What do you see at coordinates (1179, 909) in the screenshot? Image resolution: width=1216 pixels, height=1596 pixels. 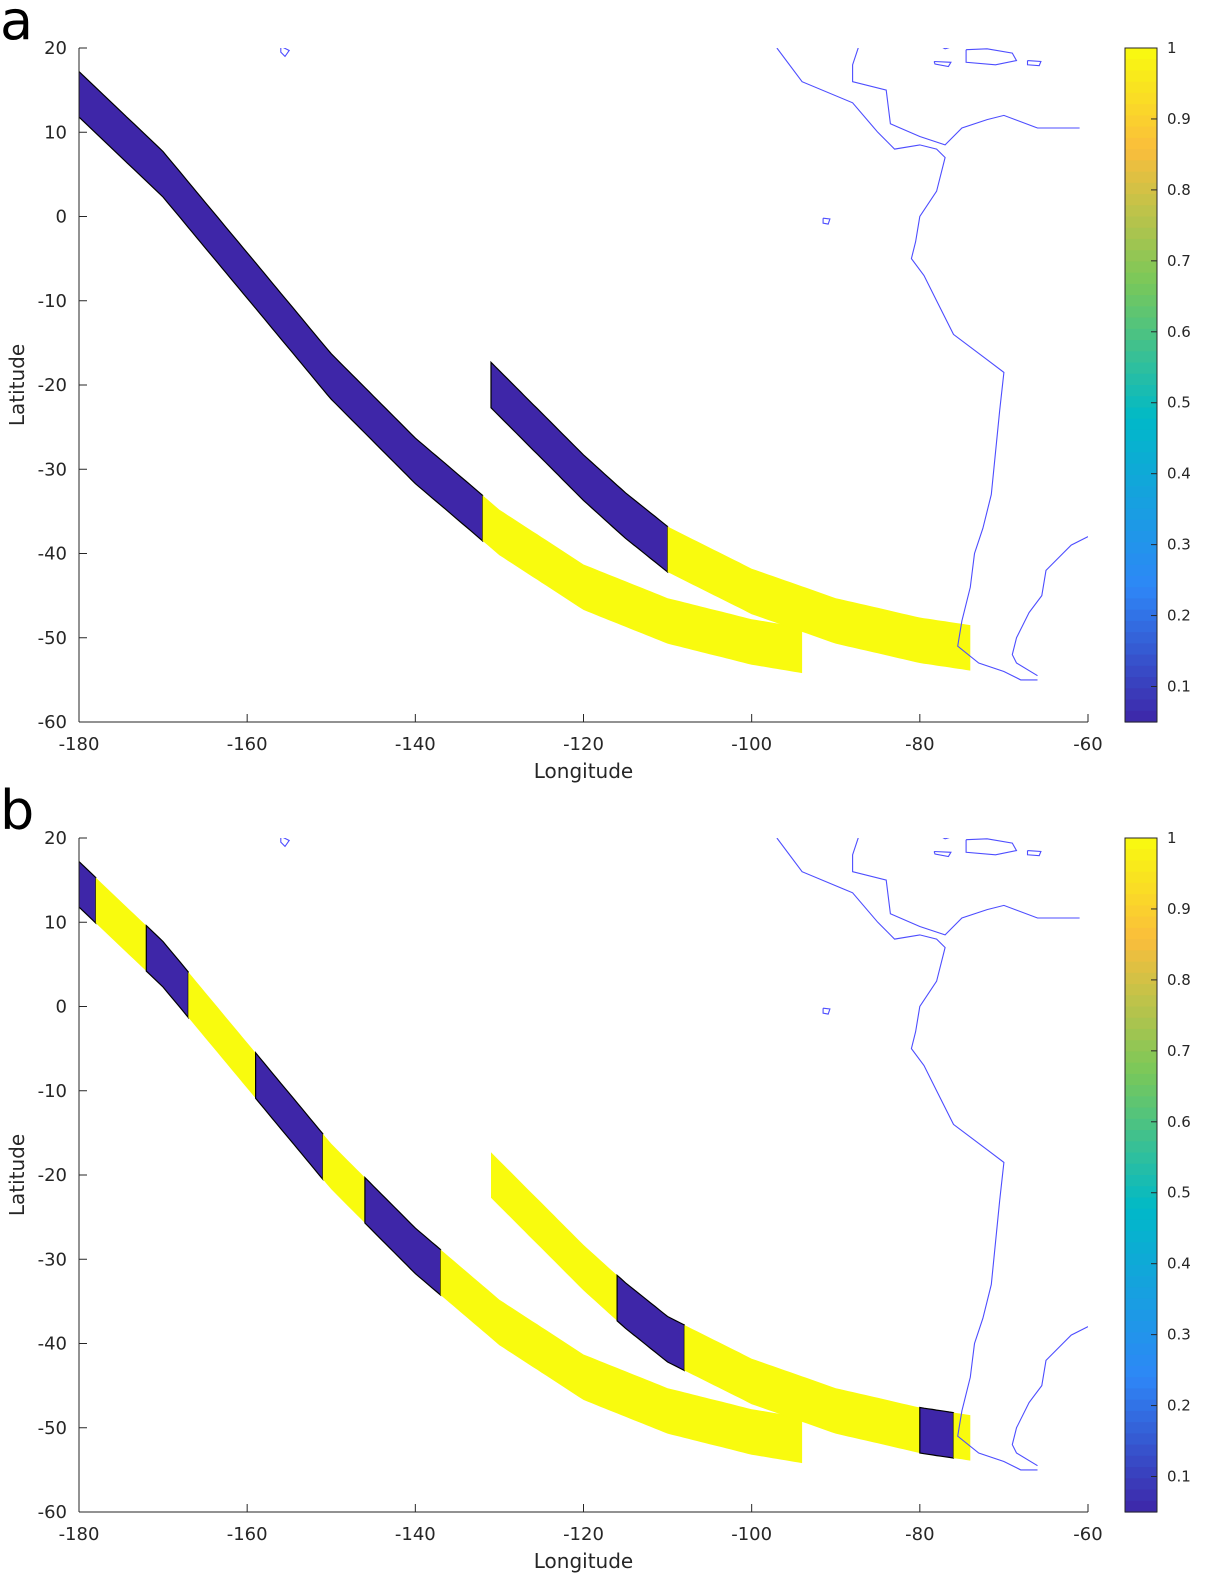 I see `colorbar-tick-label: 0.9` at bounding box center [1179, 909].